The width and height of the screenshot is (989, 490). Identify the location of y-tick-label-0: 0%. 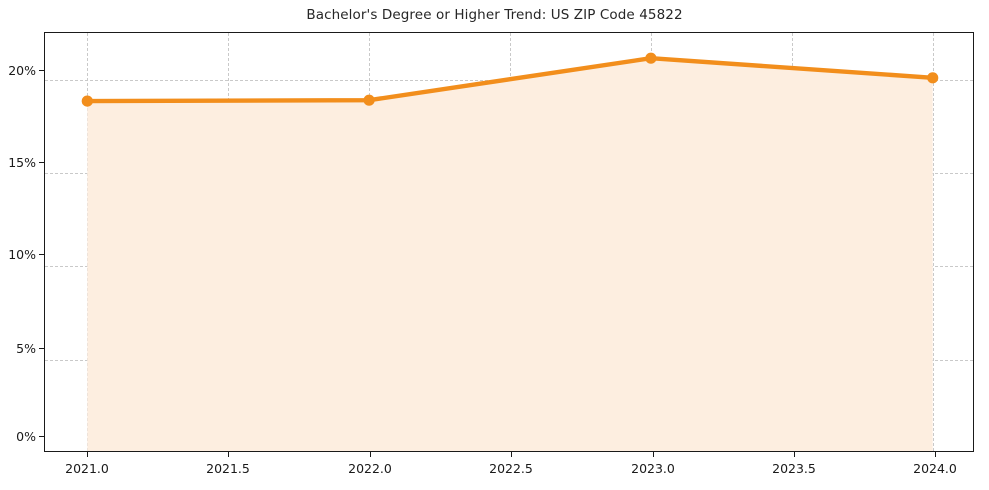
(26, 436).